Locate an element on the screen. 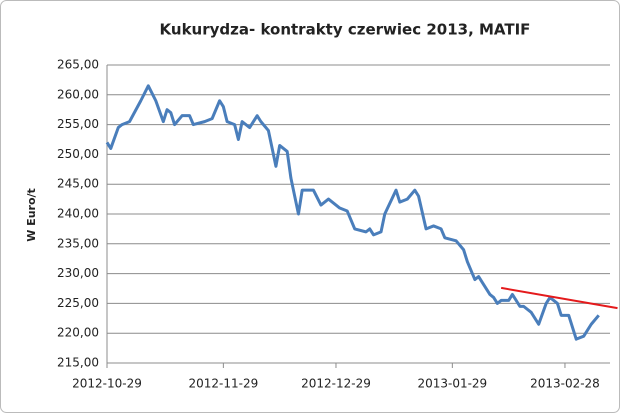 This screenshot has height=413, width=620. y-tick-label: 215,00 is located at coordinates (78, 363).